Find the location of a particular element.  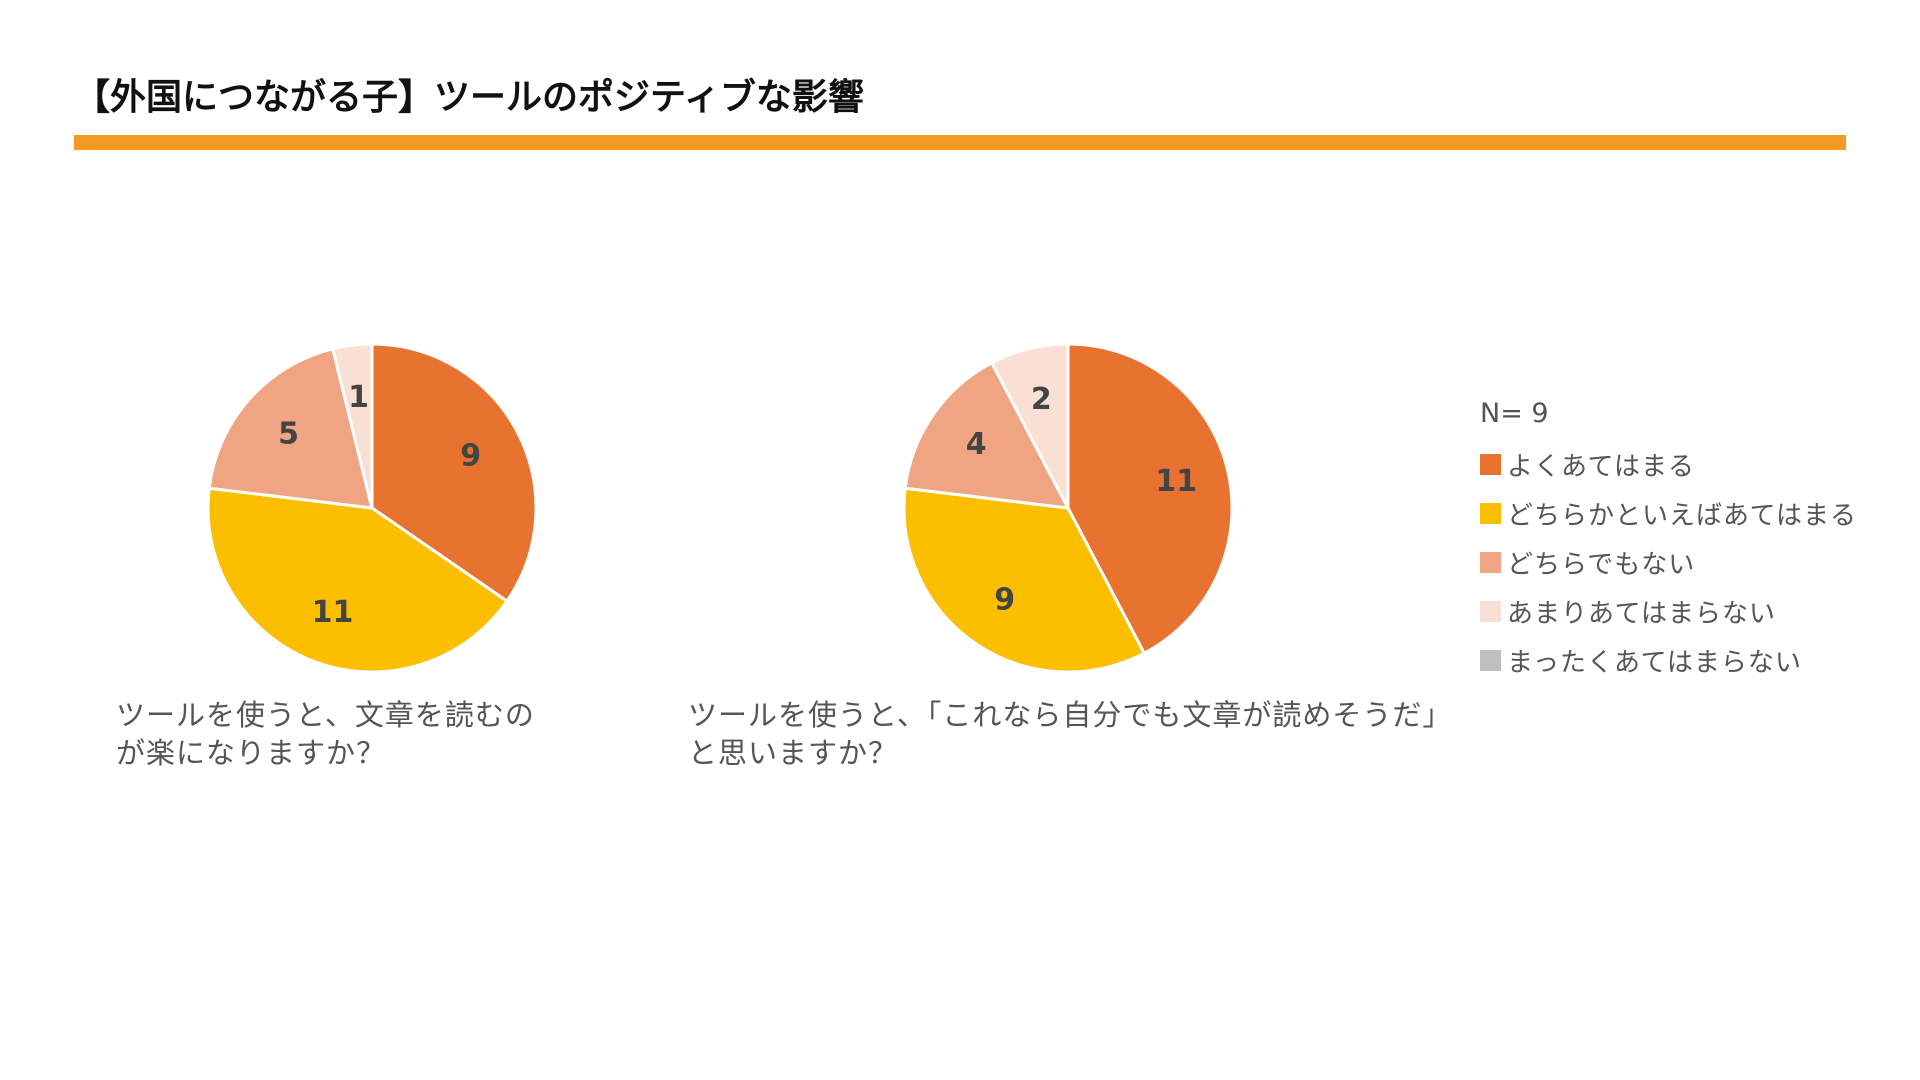

legend-item: よくあてはまる is located at coordinates (1668, 464).